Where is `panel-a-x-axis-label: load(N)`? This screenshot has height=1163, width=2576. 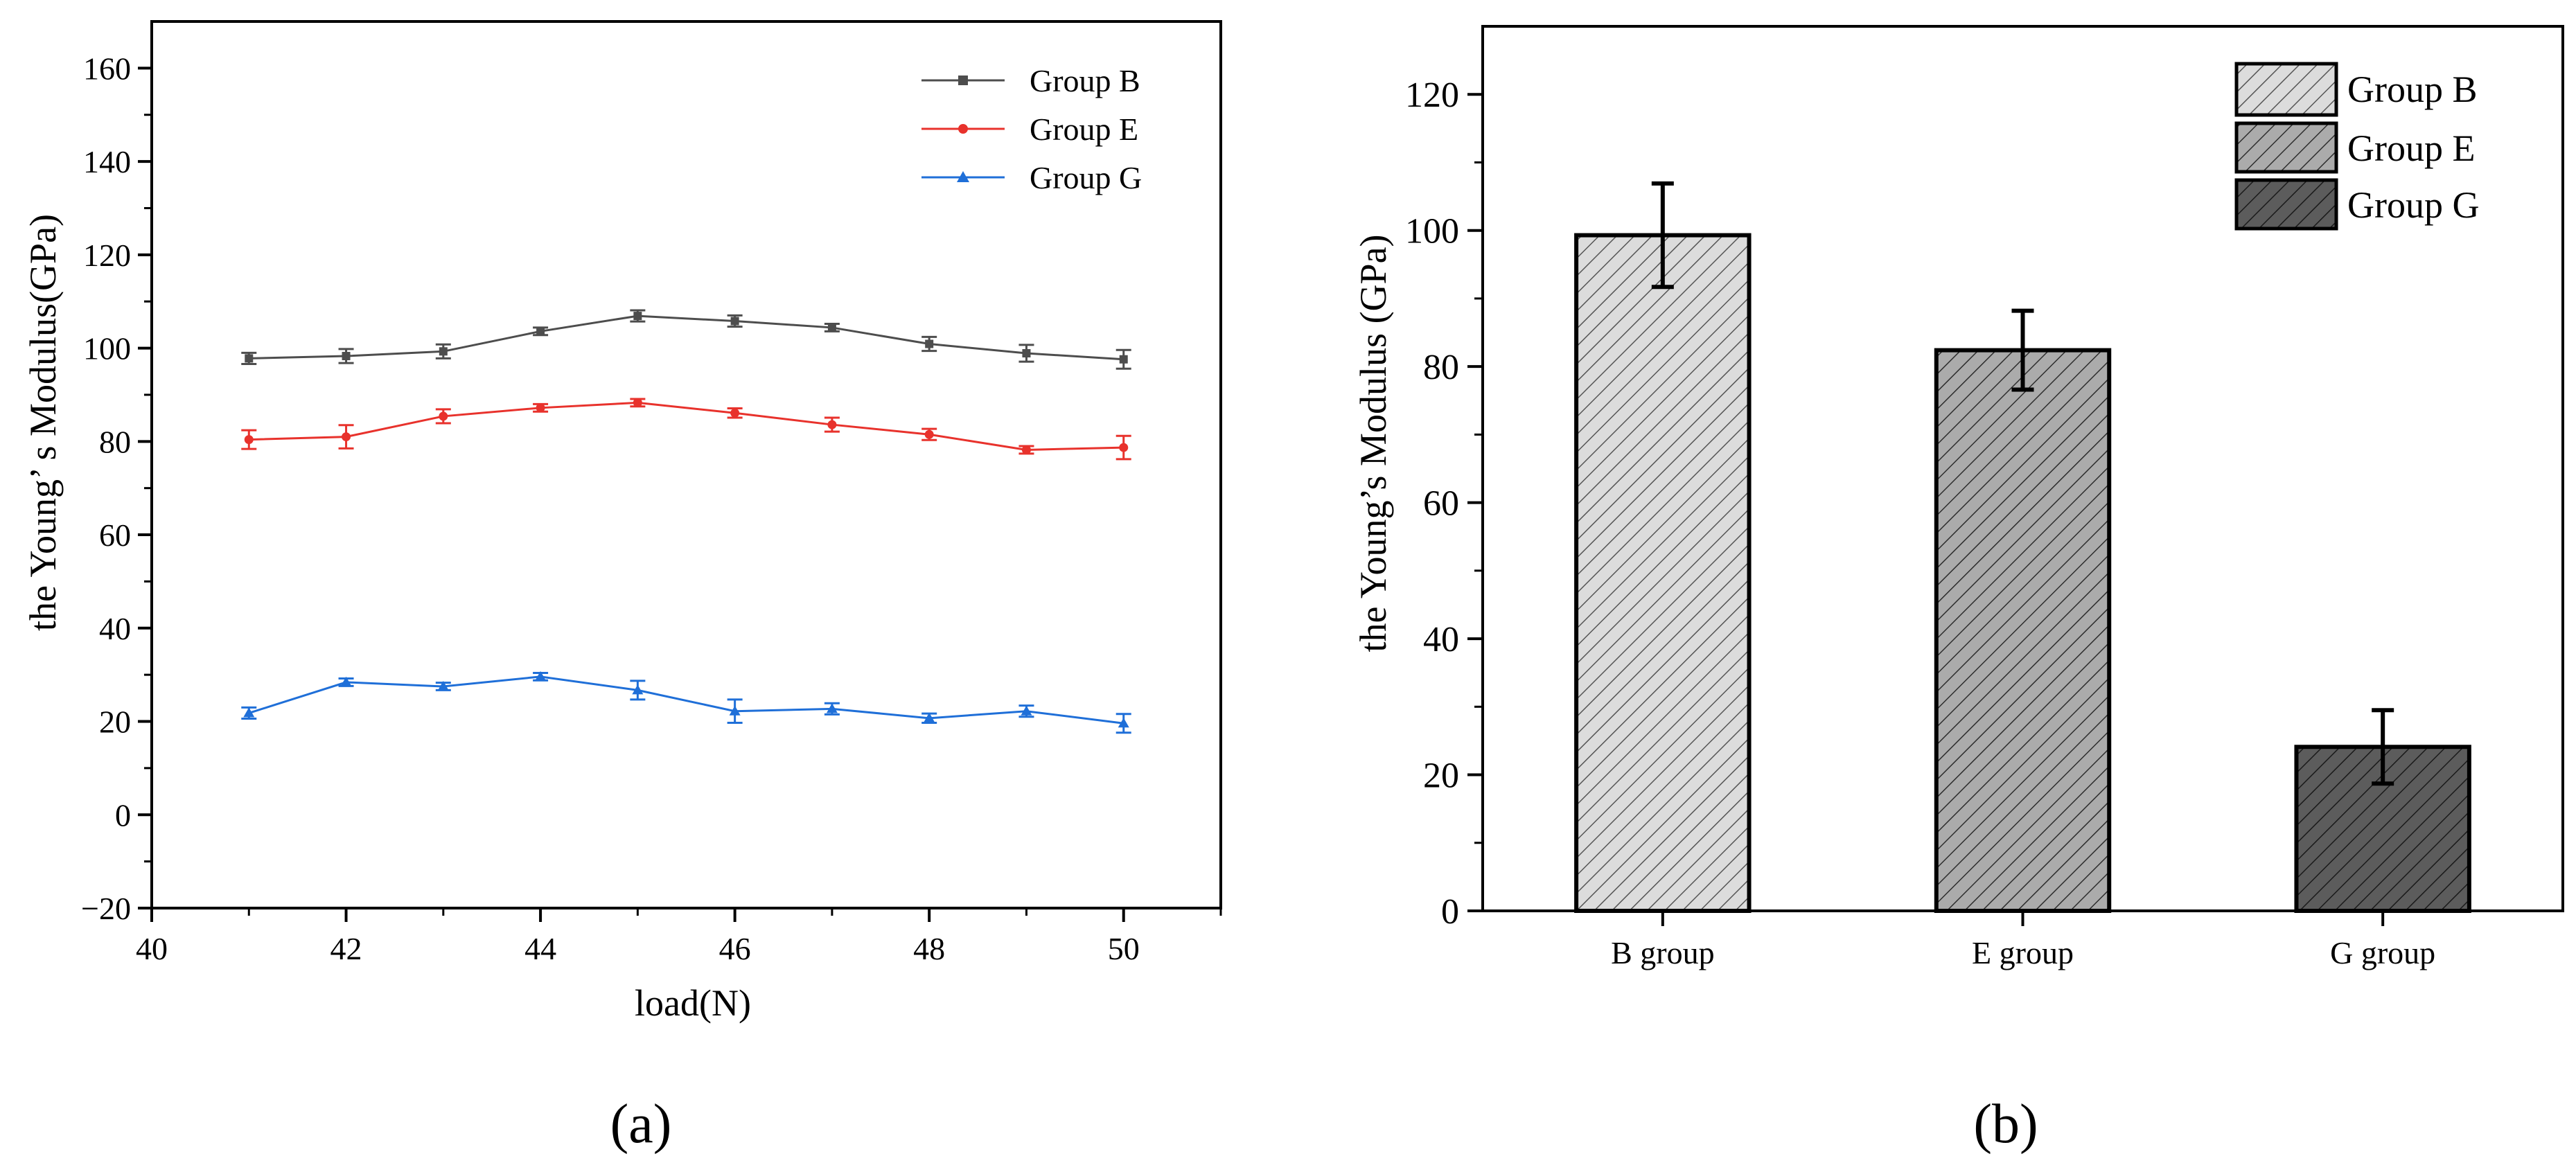
panel-a-x-axis-label: load(N) is located at coordinates (693, 1003).